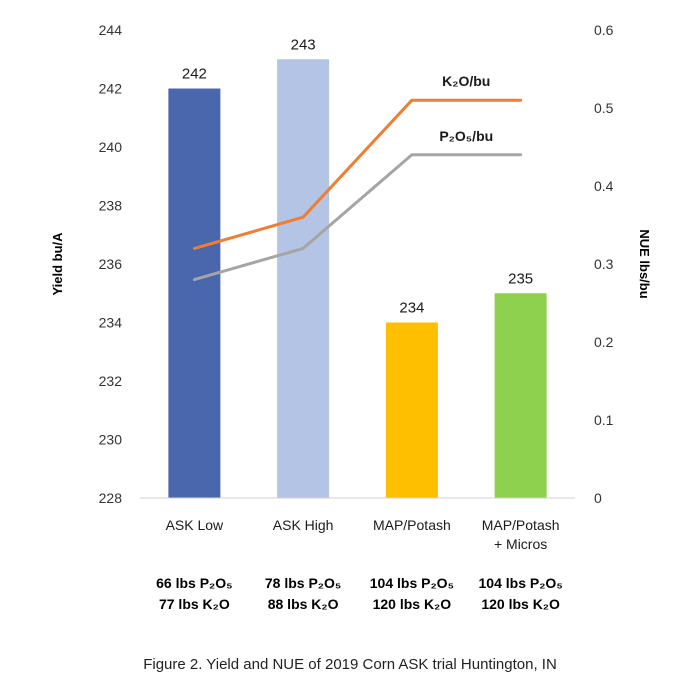 The height and width of the screenshot is (700, 700). What do you see at coordinates (303, 583) in the screenshot?
I see `rate-label: 78 lbs P₂O₅` at bounding box center [303, 583].